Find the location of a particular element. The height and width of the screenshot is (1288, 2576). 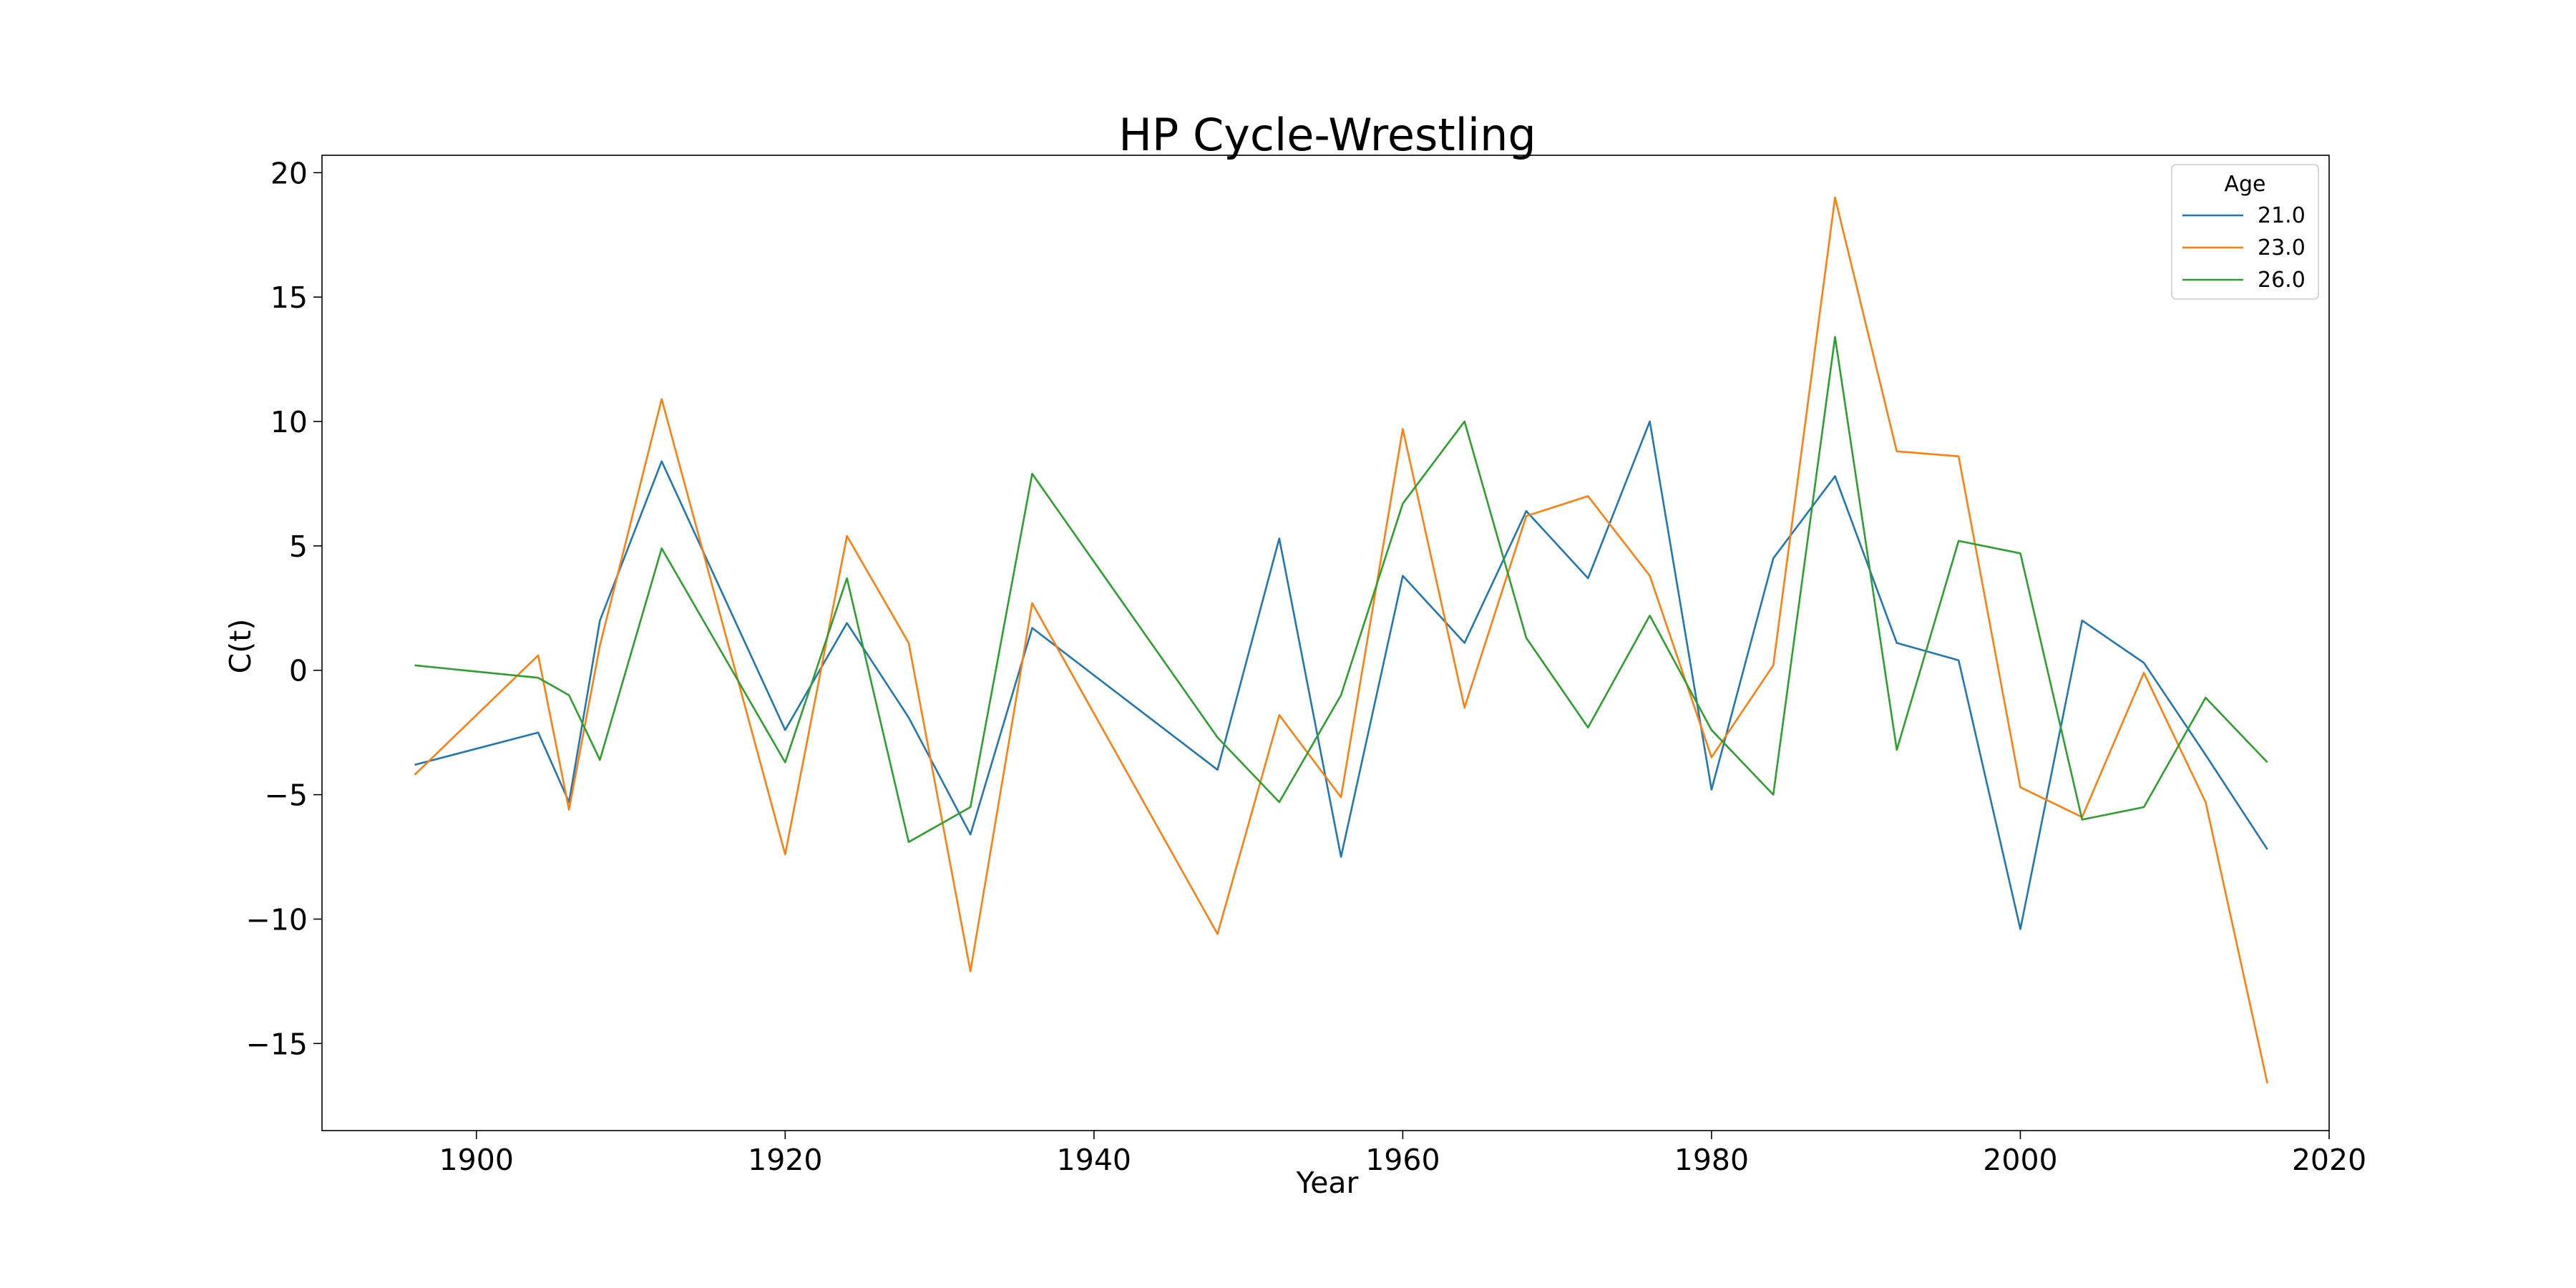

legend-title: Age is located at coordinates (2244, 184).